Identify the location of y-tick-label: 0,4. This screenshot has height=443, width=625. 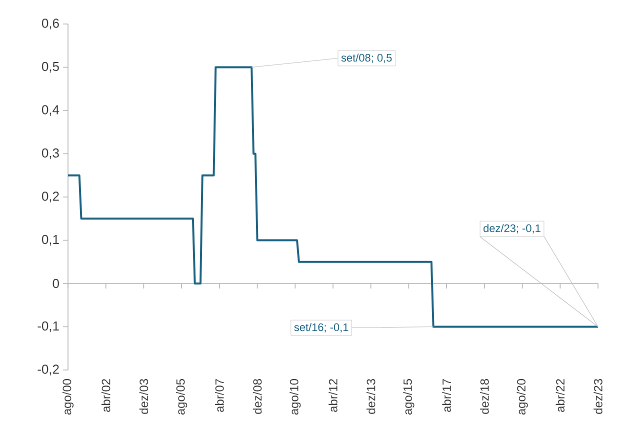
(51, 110).